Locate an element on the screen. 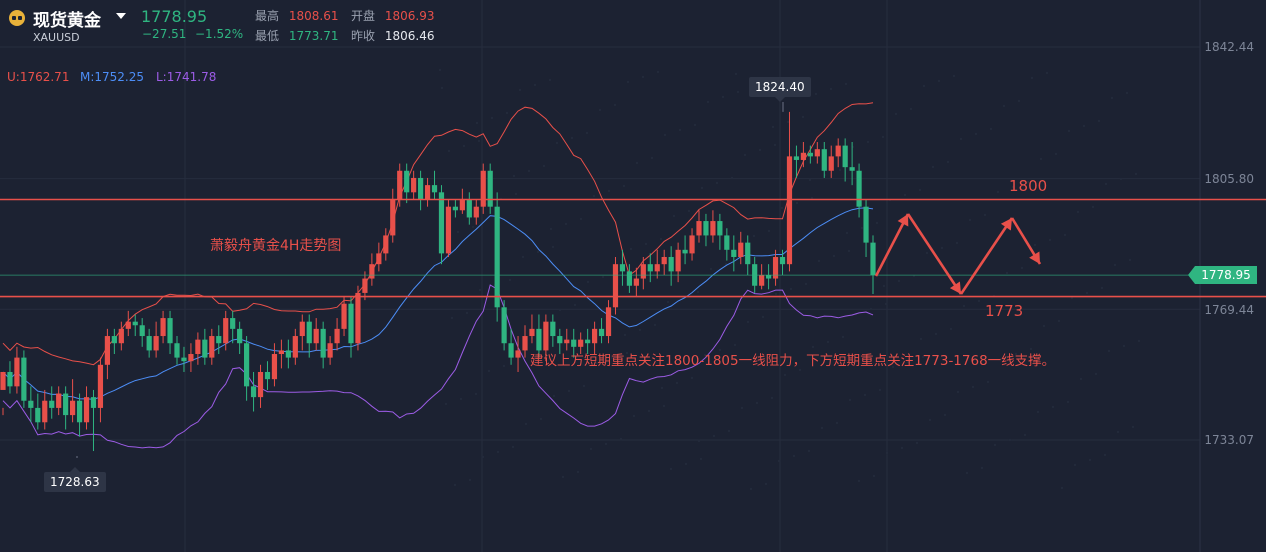 This screenshot has width=1266, height=552. forecast-arrow-head is located at coordinates (903, 220).